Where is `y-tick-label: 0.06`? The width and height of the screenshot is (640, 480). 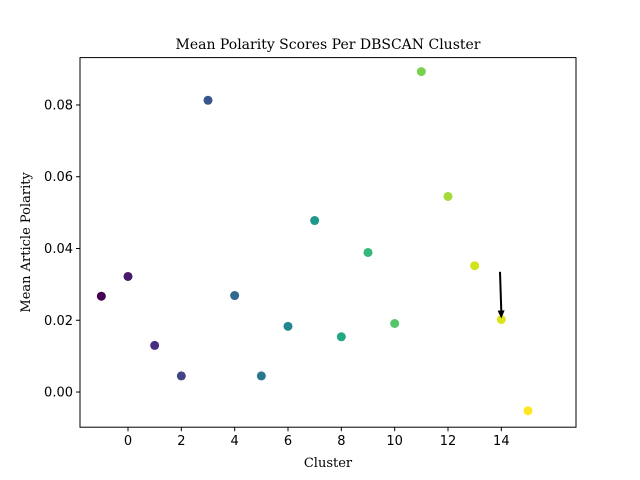 y-tick-label: 0.06 is located at coordinates (58, 177).